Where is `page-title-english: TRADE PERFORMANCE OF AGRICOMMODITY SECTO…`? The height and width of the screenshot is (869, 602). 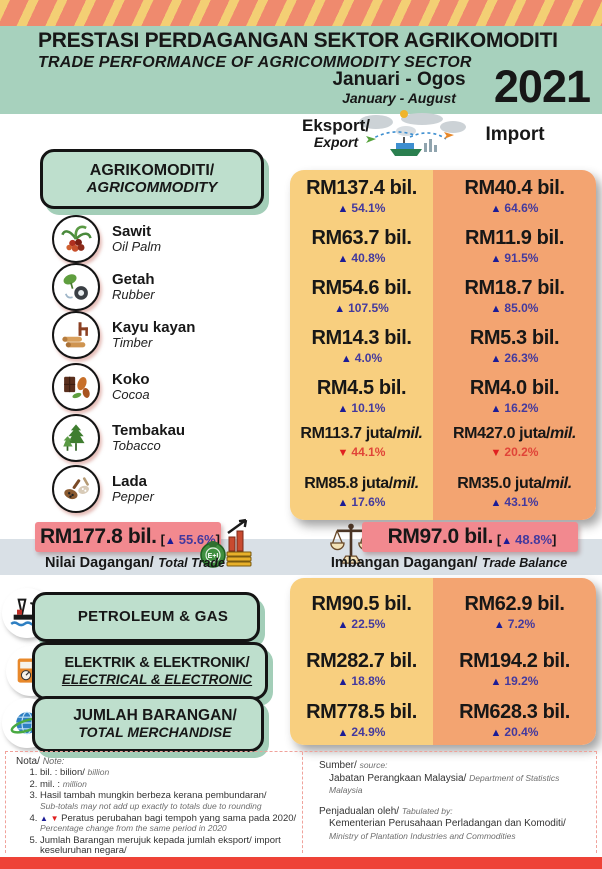
page-title-english: TRADE PERFORMANCE OF AGRICOMMODITY SECTO… is located at coordinates (255, 62).